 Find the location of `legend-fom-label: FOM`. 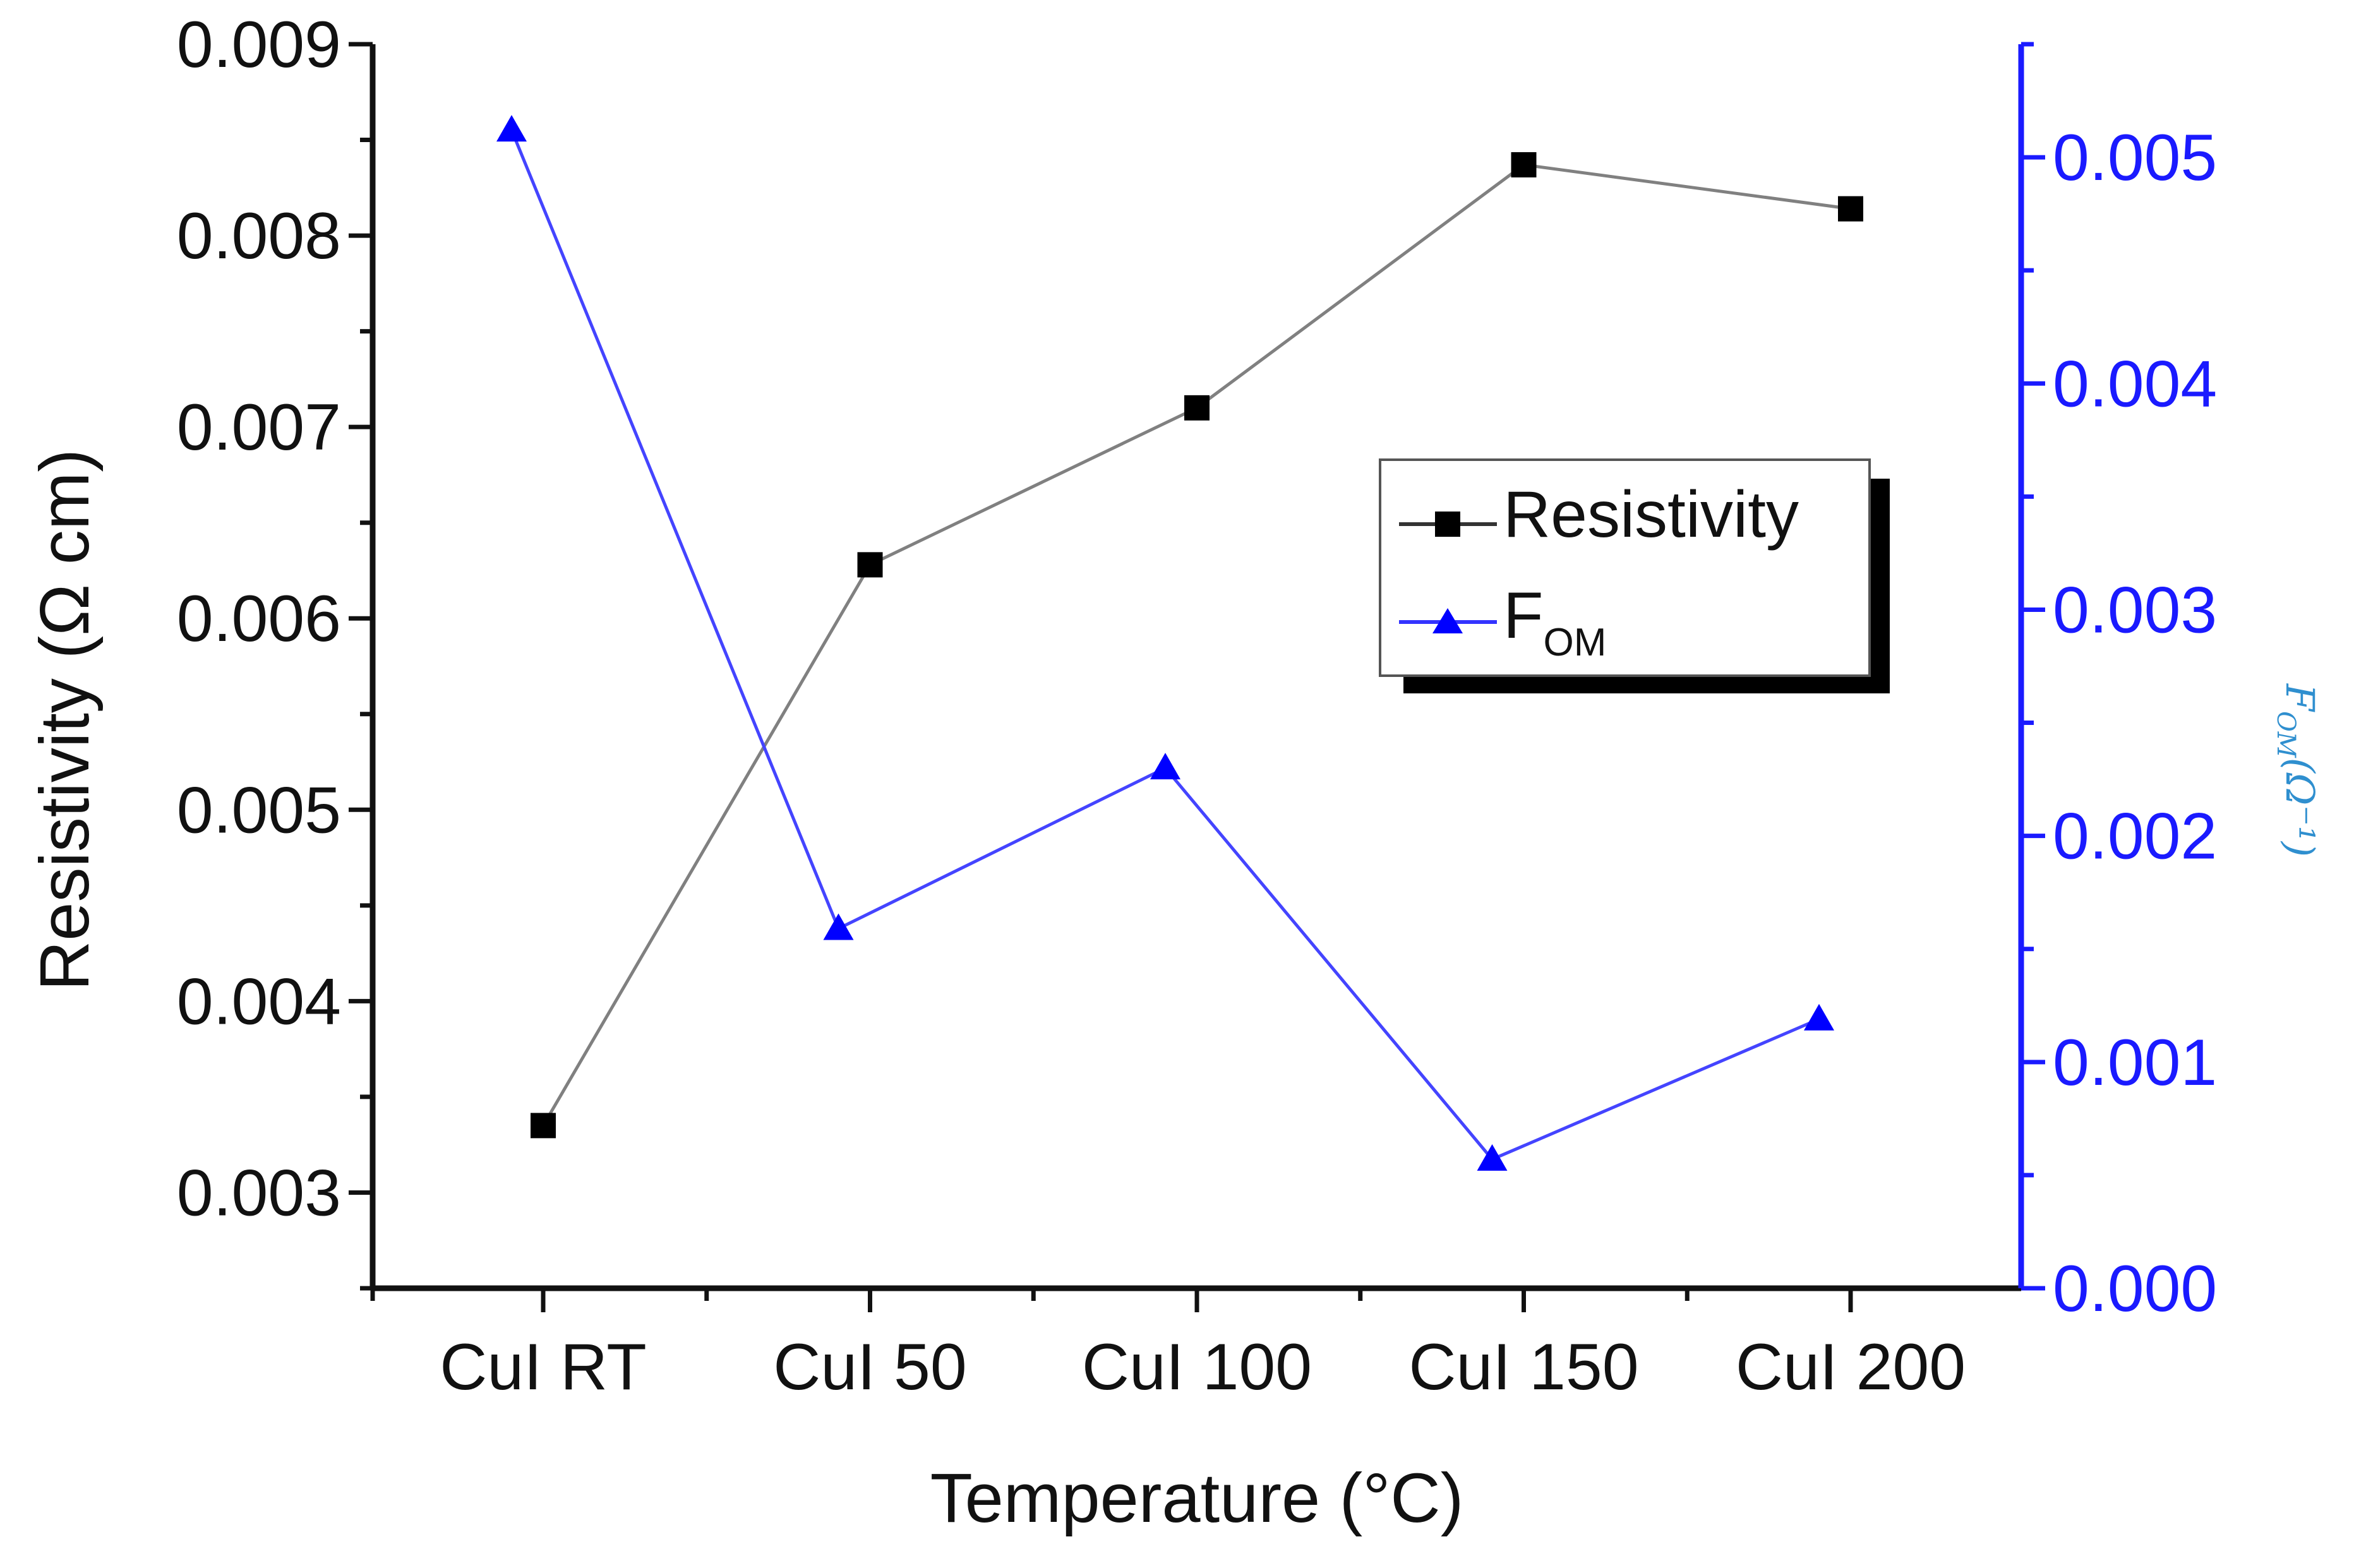

legend-fom-label: FOM is located at coordinates (1554, 621).